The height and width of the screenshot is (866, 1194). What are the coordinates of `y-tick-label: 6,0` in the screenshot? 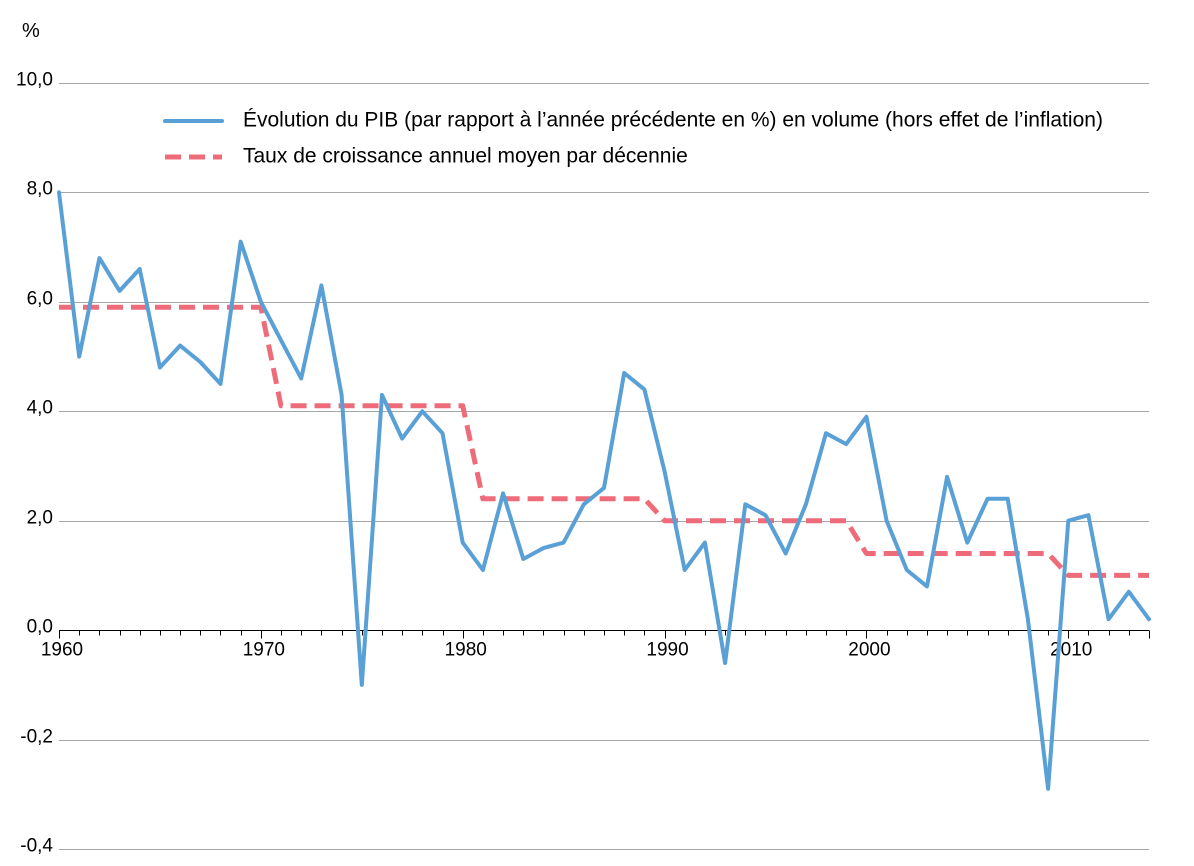 It's located at (40, 299).